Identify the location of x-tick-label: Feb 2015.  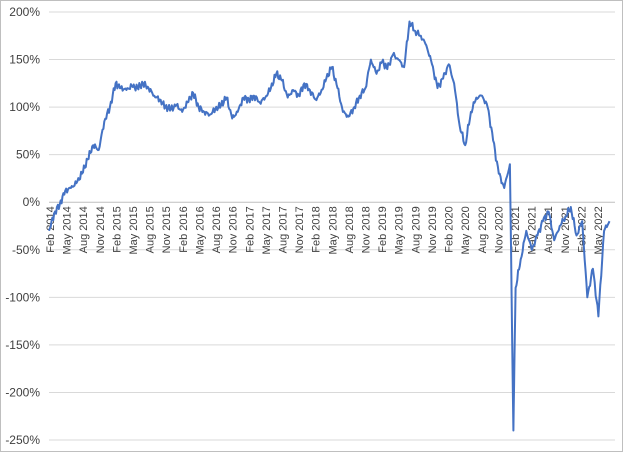
(117, 229).